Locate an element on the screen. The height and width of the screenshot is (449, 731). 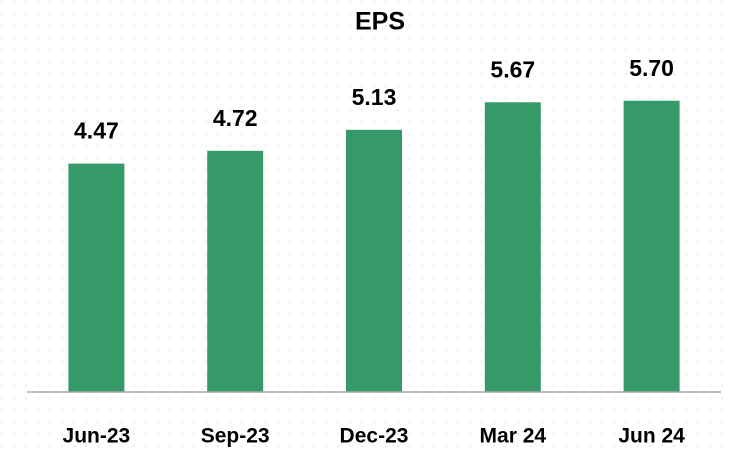
value-label: 5.70 is located at coordinates (651, 68).